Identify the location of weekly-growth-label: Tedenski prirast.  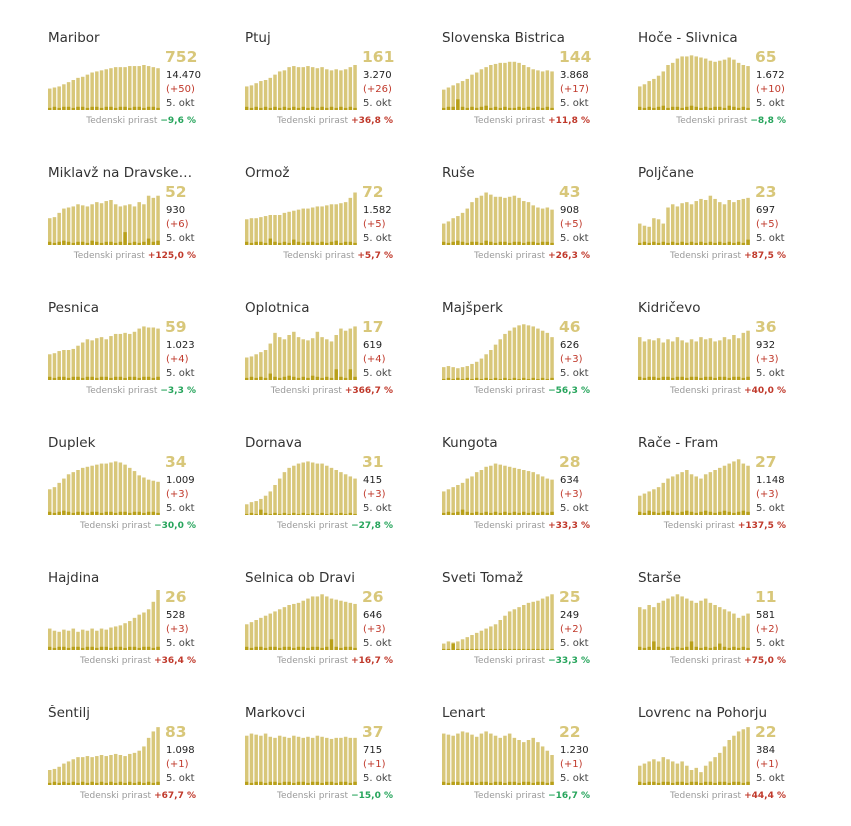
(313, 526).